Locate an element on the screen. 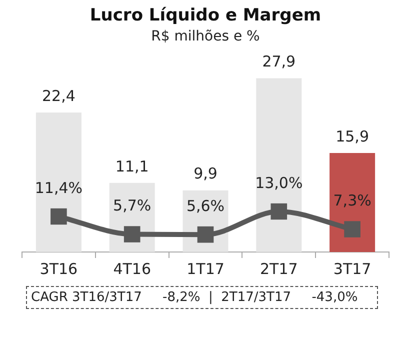 Image resolution: width=419 pixels, height=337 pixels. x-tick-label: 3T17 is located at coordinates (352, 269).